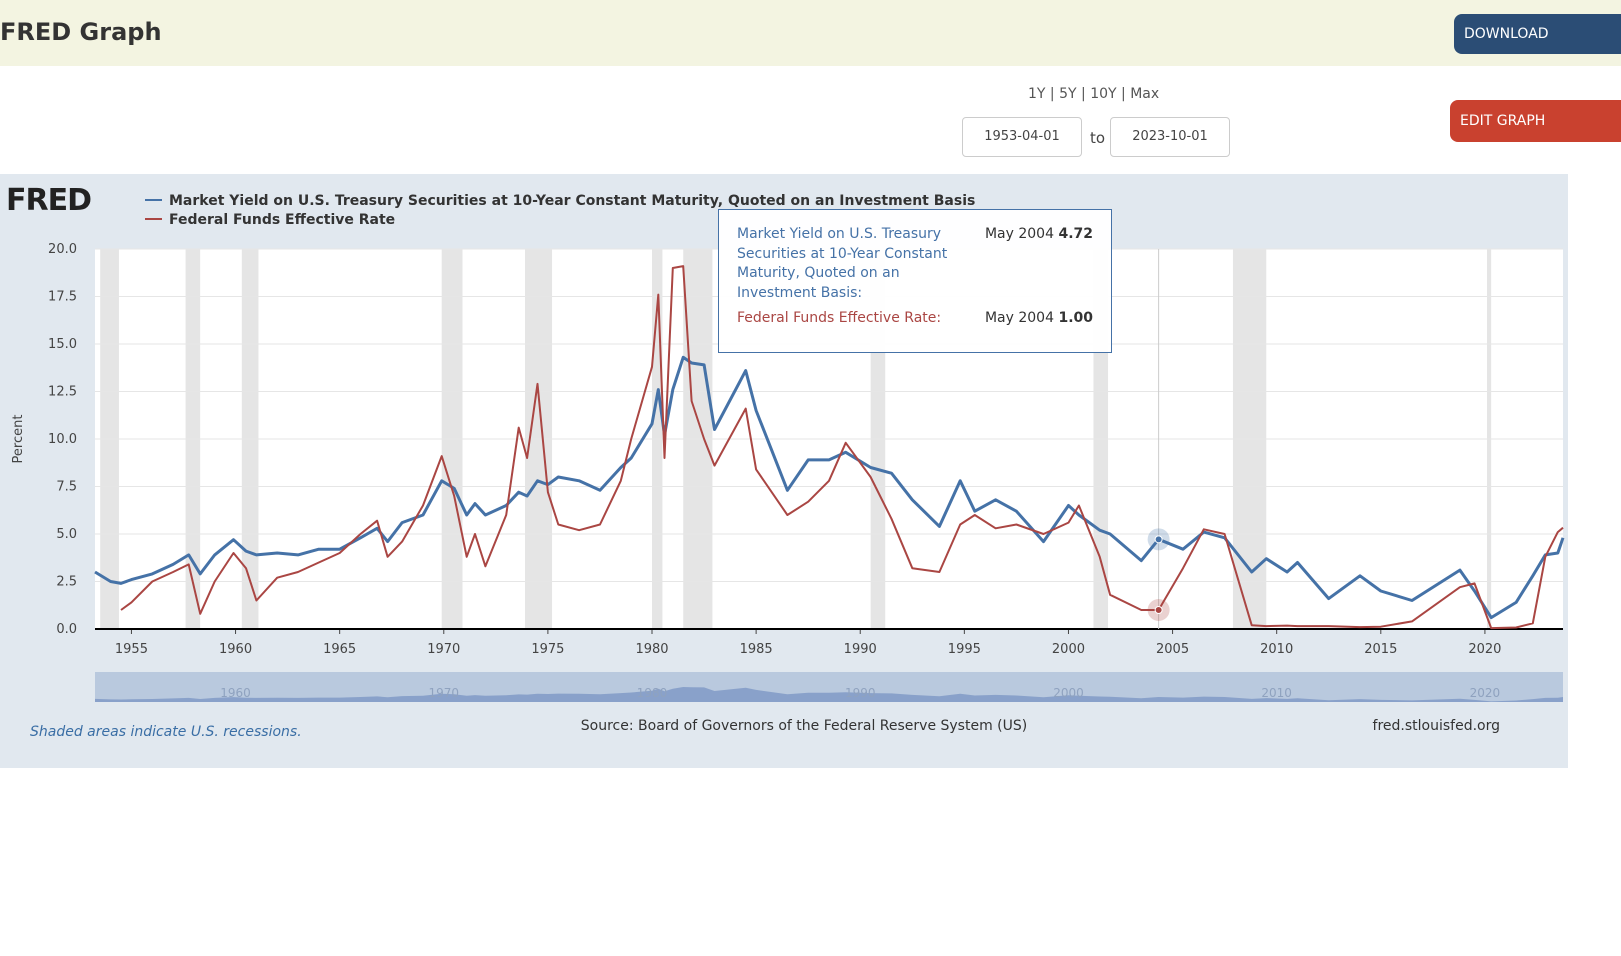  I want to click on navigator-label: 2000, so click(1068, 693).